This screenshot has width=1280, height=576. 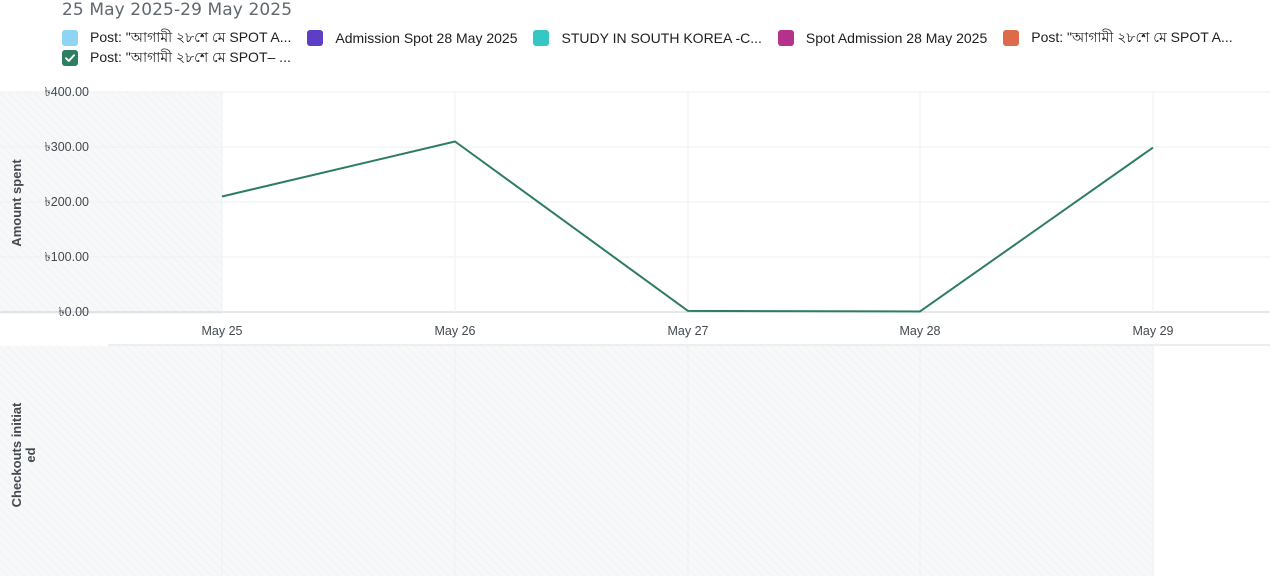 What do you see at coordinates (455, 331) in the screenshot?
I see `x-tick-label: May 26` at bounding box center [455, 331].